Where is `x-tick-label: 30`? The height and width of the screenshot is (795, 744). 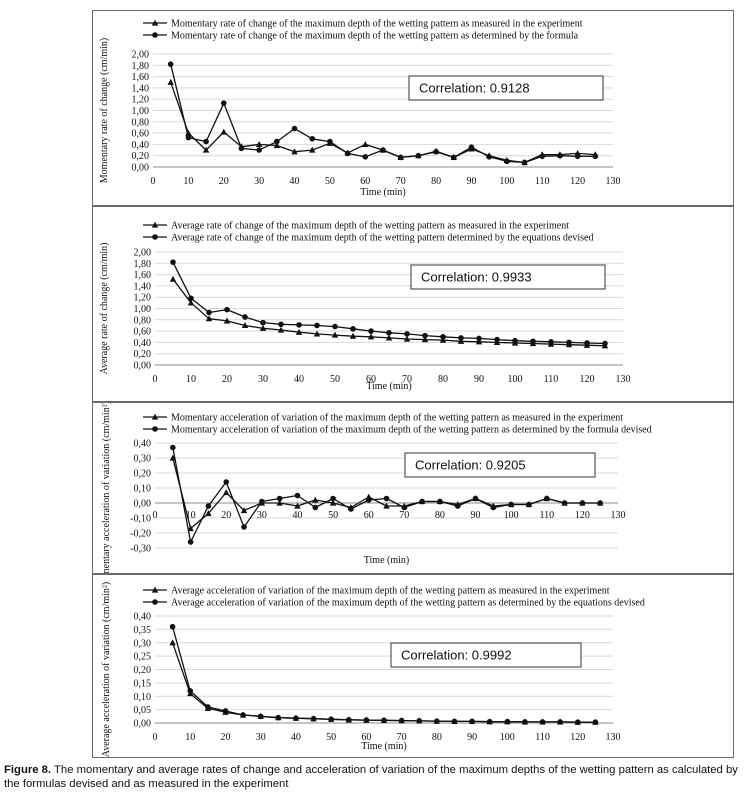 x-tick-label: 30 is located at coordinates (262, 515).